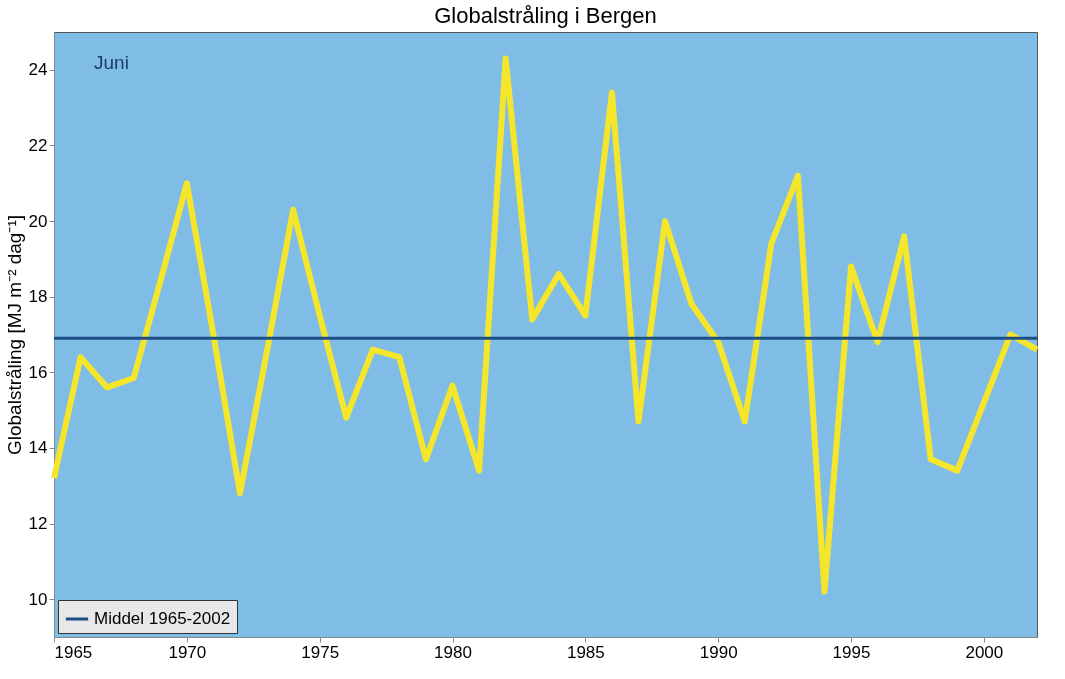  What do you see at coordinates (38, 599) in the screenshot?
I see `y-tick-label: 10` at bounding box center [38, 599].